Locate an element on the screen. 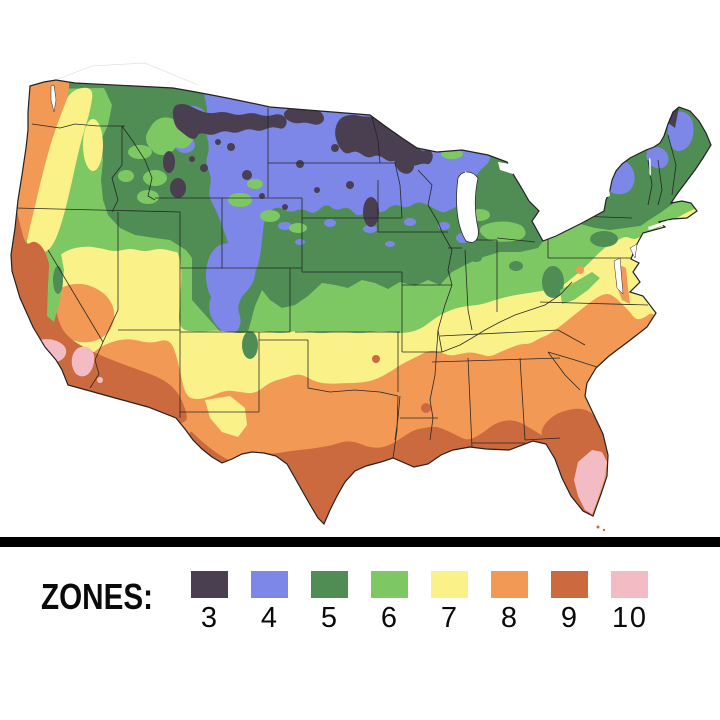 Image resolution: width=720 pixels, height=720 pixels. svg-text: 7 is located at coordinates (449, 618).